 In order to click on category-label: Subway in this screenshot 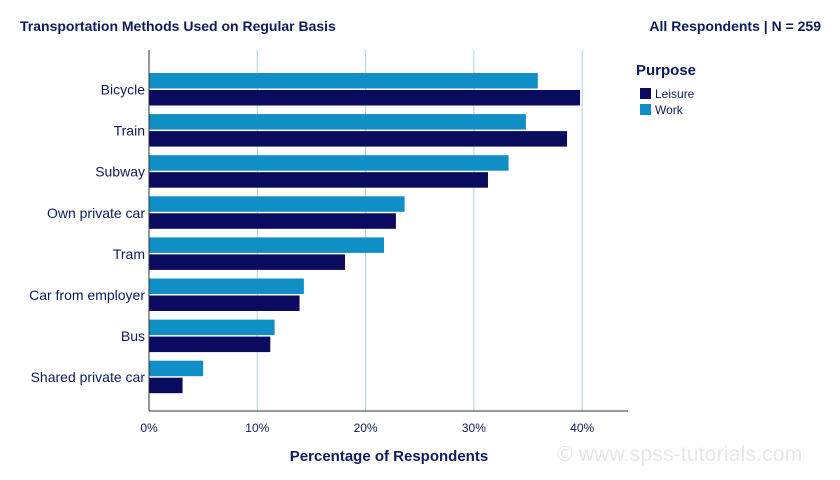, I will do `click(120, 172)`.